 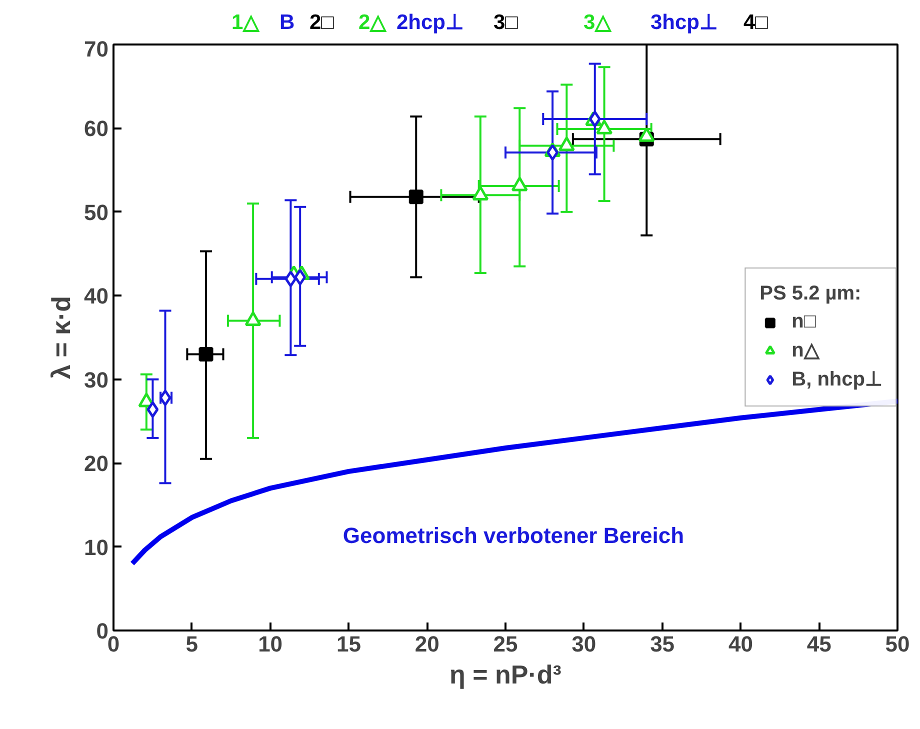 I want to click on annotation: Geometrisch verbotener Bereich, so click(x=513, y=535).